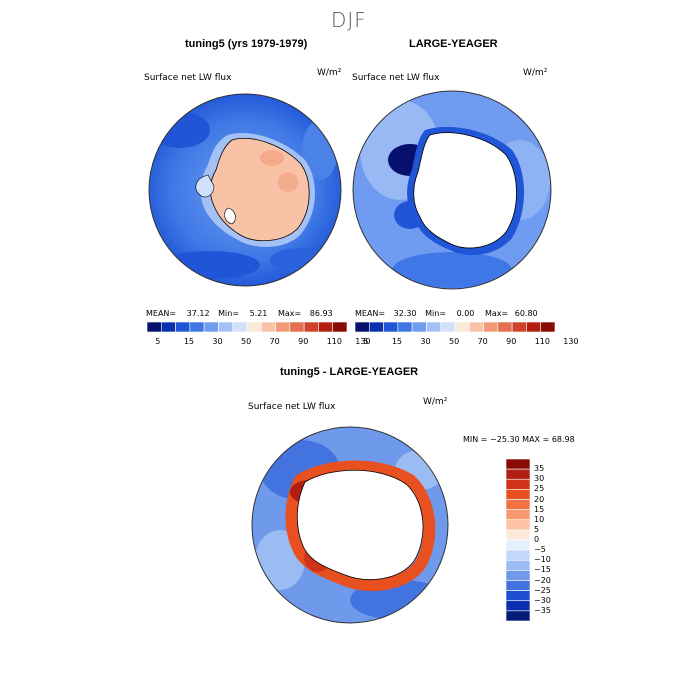  I want to click on left-units-label: W/m², so click(329, 73).